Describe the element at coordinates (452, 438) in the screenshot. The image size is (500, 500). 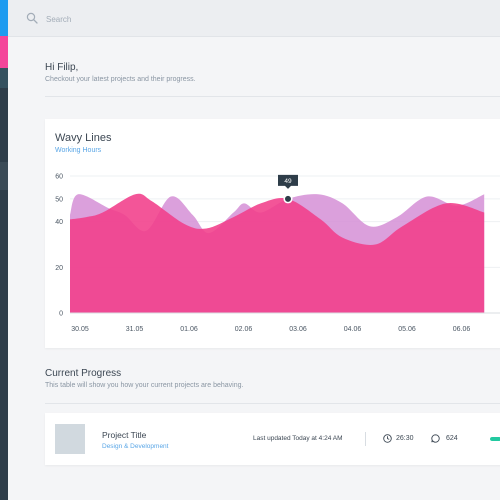
I see `comment-count: 624` at that location.